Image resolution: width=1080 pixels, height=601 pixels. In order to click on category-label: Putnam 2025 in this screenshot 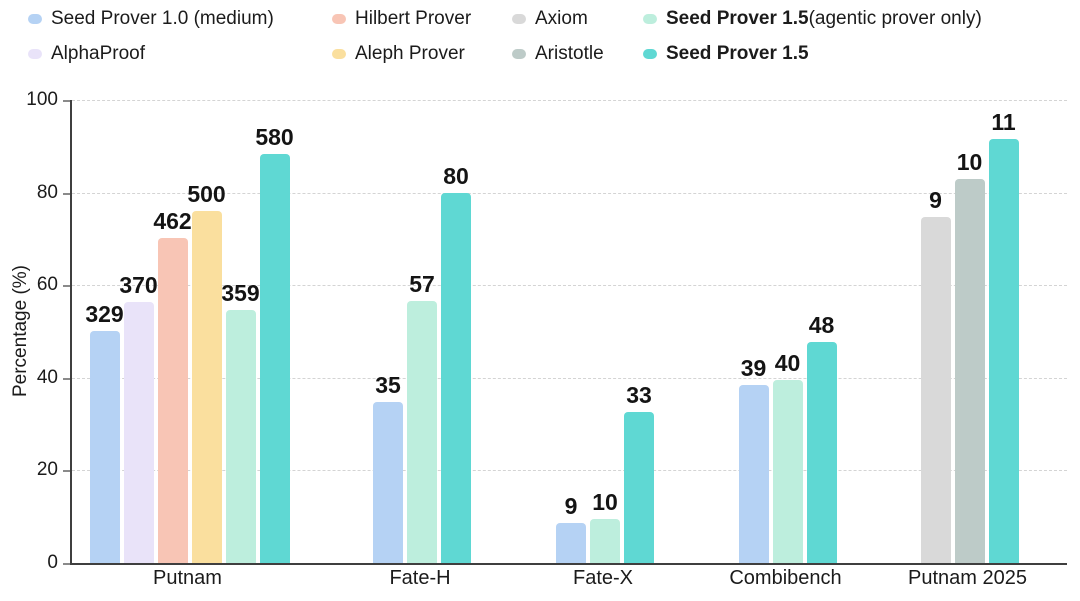, I will do `click(967, 578)`.